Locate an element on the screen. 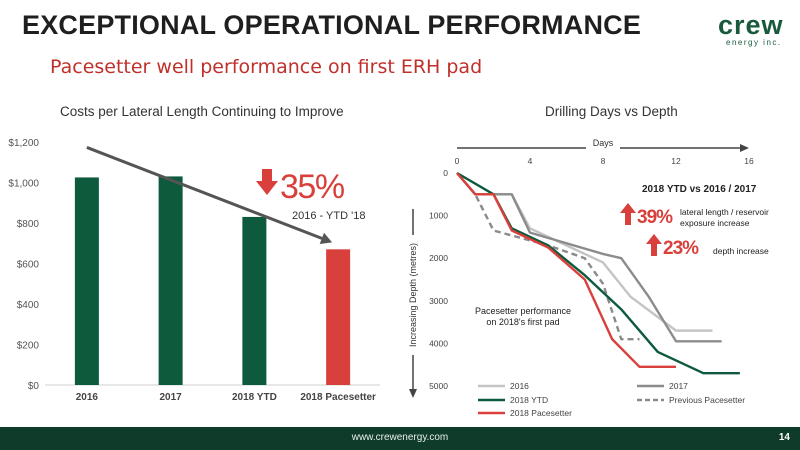 This screenshot has height=450, width=800. legend-label: 2018 YTD is located at coordinates (529, 400).